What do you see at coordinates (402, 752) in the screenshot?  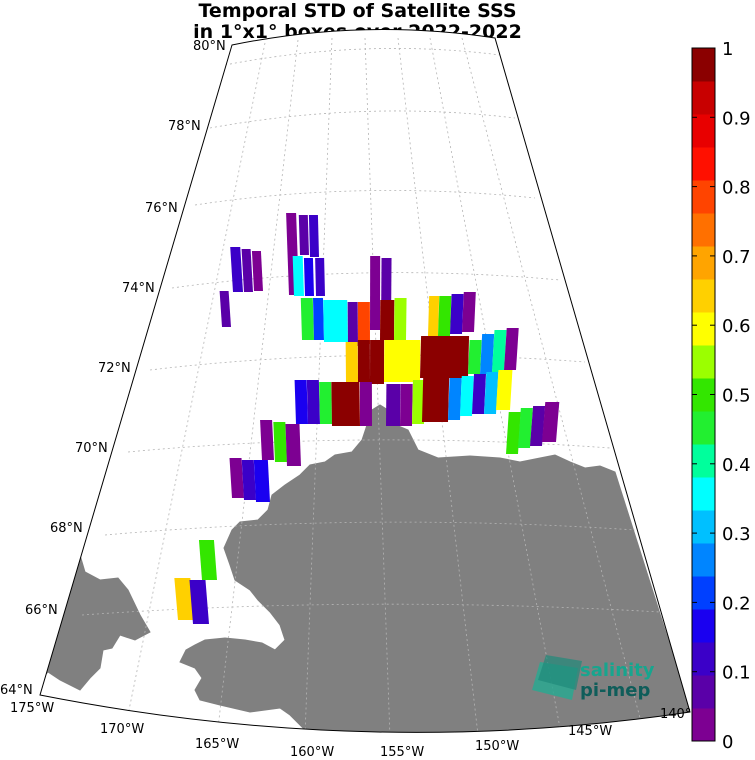 I see `lon-label-155: 155°W` at bounding box center [402, 752].